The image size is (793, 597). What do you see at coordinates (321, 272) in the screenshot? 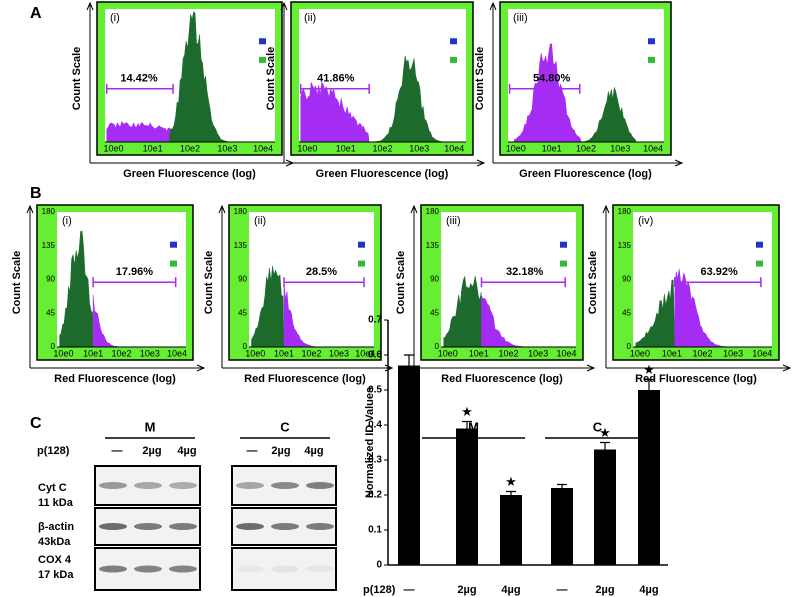
I see `gate-label: 28.5%` at bounding box center [321, 272].